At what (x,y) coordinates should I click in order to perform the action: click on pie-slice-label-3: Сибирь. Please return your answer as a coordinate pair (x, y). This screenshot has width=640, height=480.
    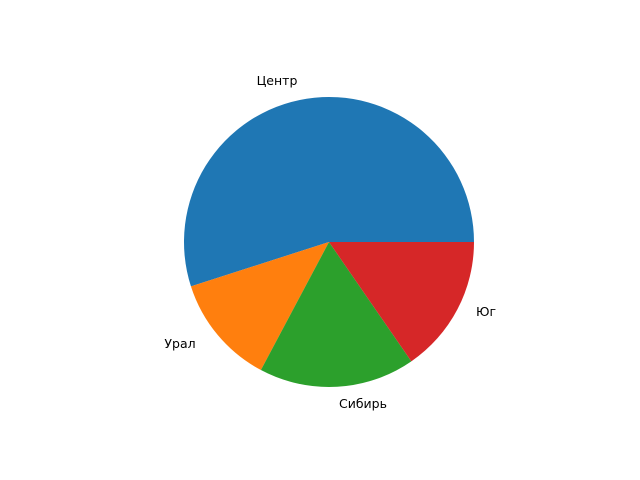
    Looking at the image, I should click on (363, 404).